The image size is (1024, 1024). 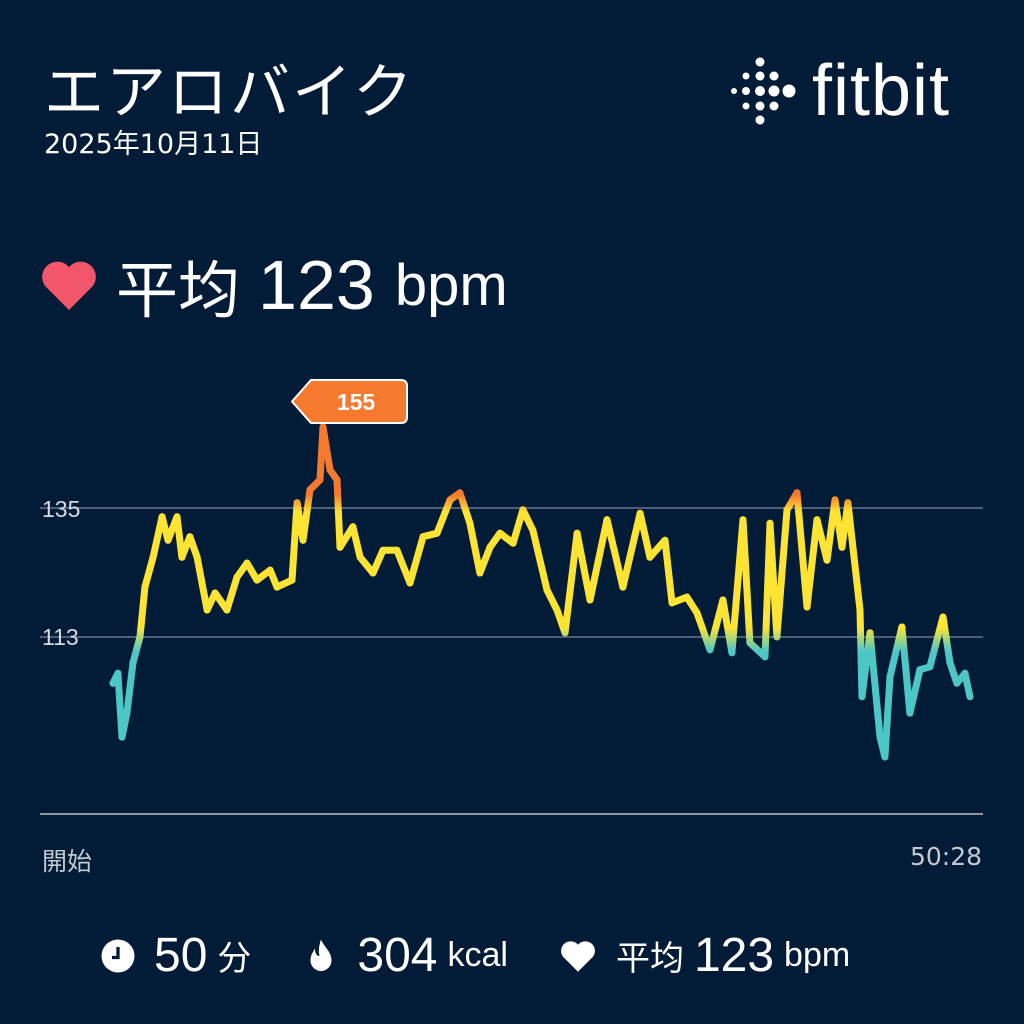 What do you see at coordinates (60, 637) in the screenshot?
I see `y-tick-113: 113` at bounding box center [60, 637].